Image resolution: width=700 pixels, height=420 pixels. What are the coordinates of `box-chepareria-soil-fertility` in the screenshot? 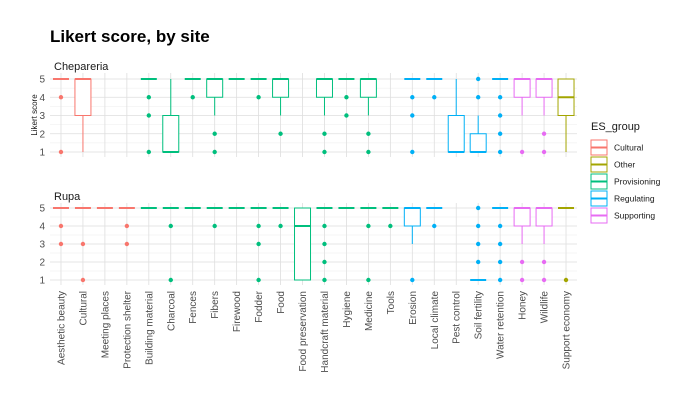 It's located at (478, 143).